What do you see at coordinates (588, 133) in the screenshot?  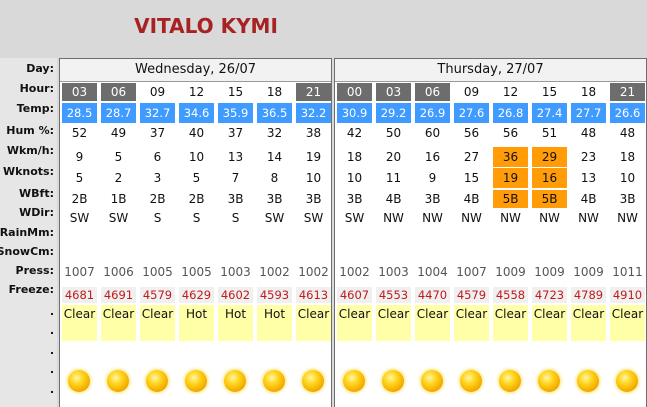 I see `humidity-cell: 48` at bounding box center [588, 133].